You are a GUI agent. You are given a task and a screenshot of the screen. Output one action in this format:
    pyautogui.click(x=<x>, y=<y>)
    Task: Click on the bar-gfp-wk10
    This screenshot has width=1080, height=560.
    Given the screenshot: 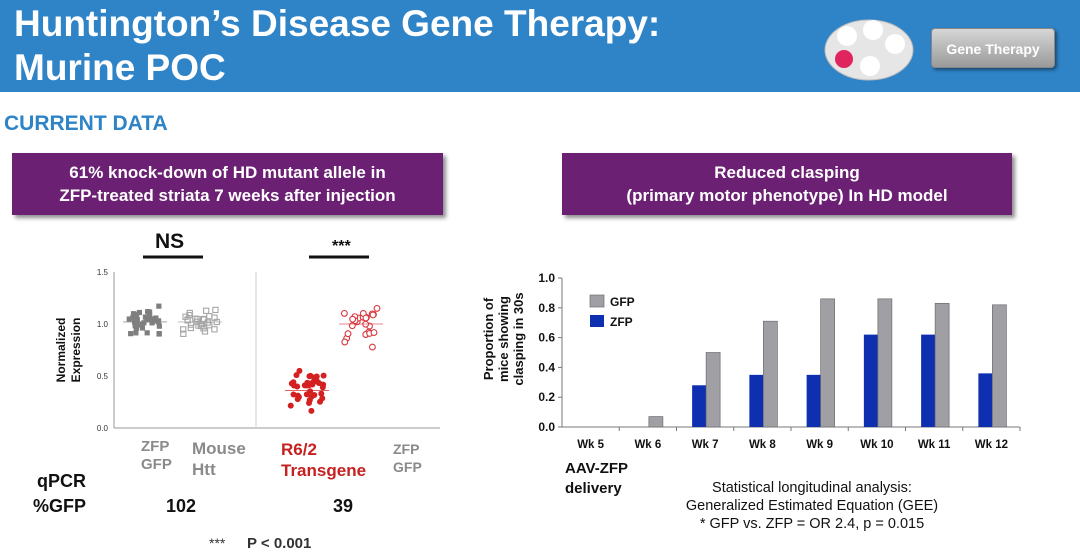 What is the action you would take?
    pyautogui.click(x=885, y=363)
    